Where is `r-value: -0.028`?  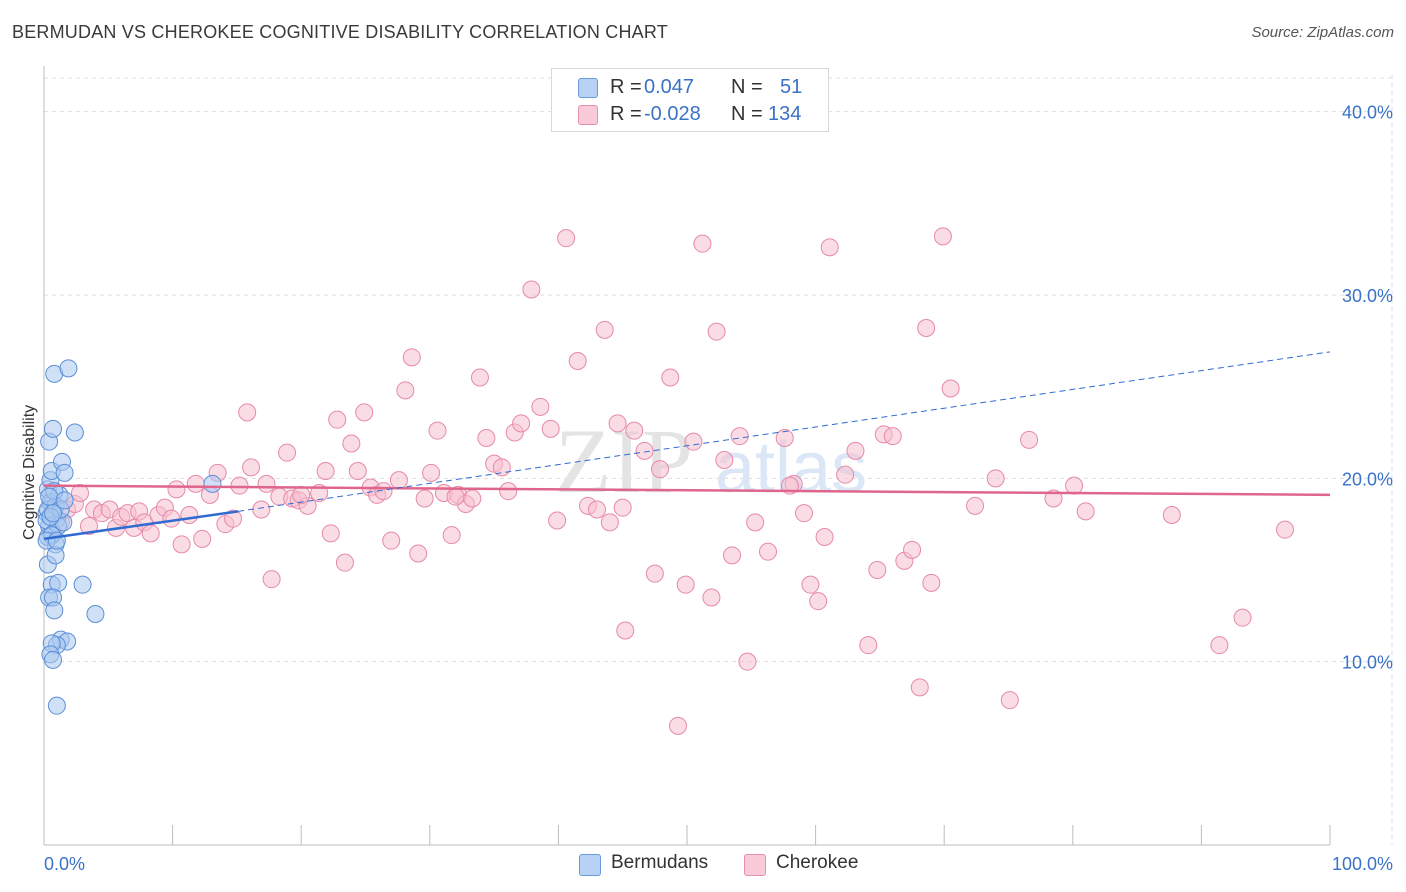
r-value: -0.028 is located at coordinates (672, 114).